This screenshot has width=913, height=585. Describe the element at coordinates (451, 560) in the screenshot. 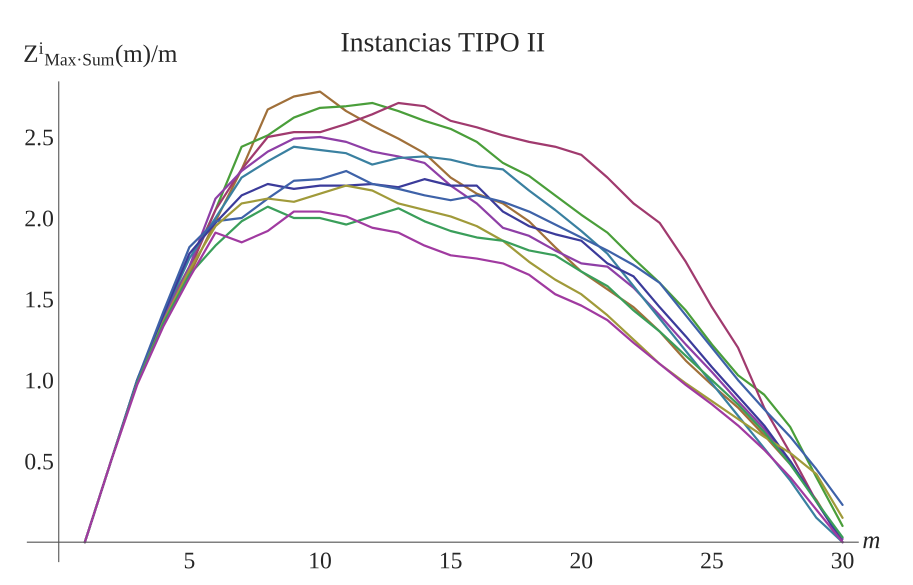

I see `x-tick-label: 15` at that location.